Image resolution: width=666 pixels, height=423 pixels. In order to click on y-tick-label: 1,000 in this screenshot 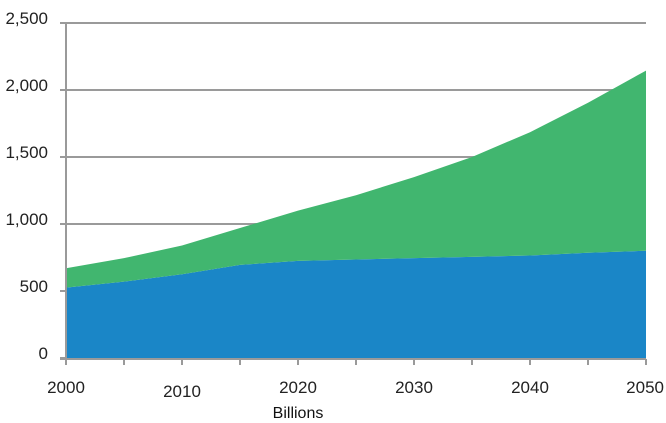, I will do `click(26, 219)`.